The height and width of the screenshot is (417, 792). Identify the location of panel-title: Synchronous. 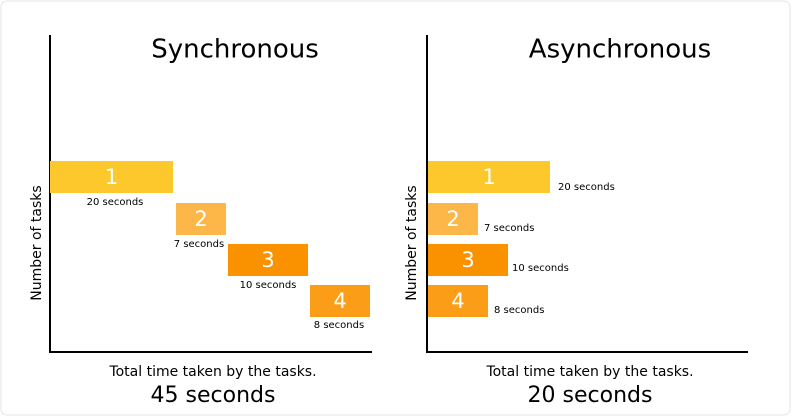
(235, 50).